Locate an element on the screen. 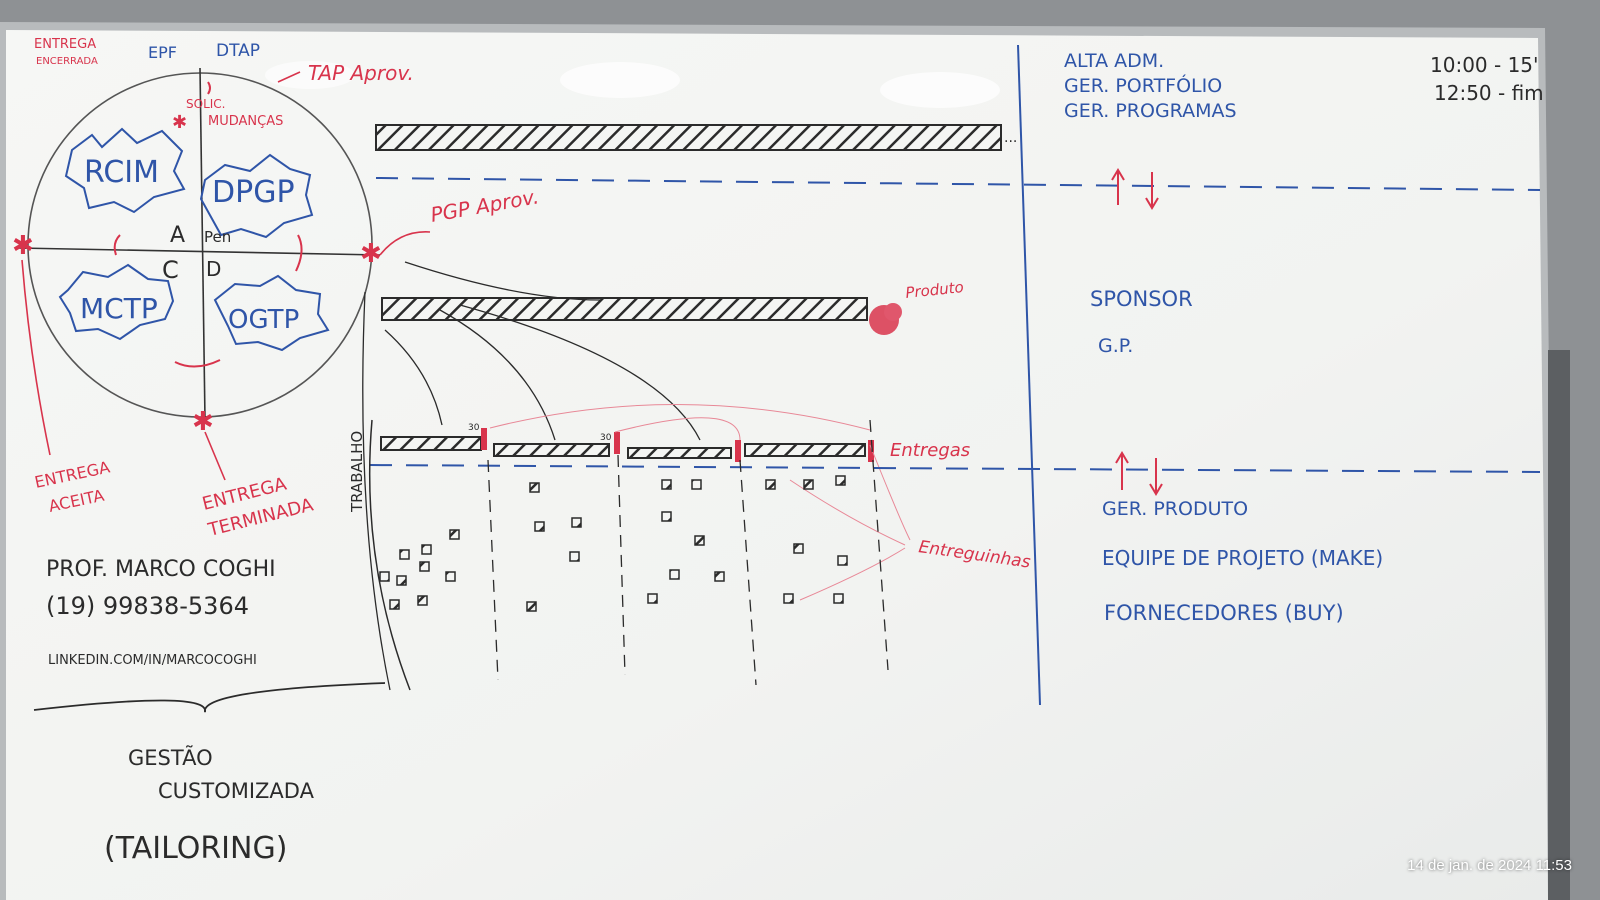  customizada-label: CUSTOMIZADA is located at coordinates (236, 791).